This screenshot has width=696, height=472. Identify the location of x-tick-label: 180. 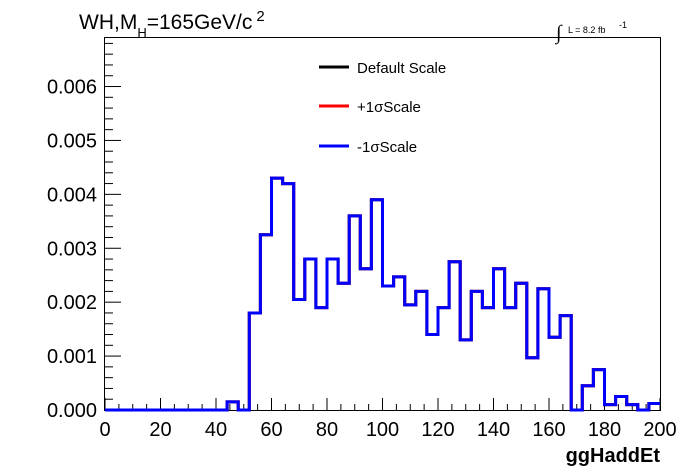
(604, 430).